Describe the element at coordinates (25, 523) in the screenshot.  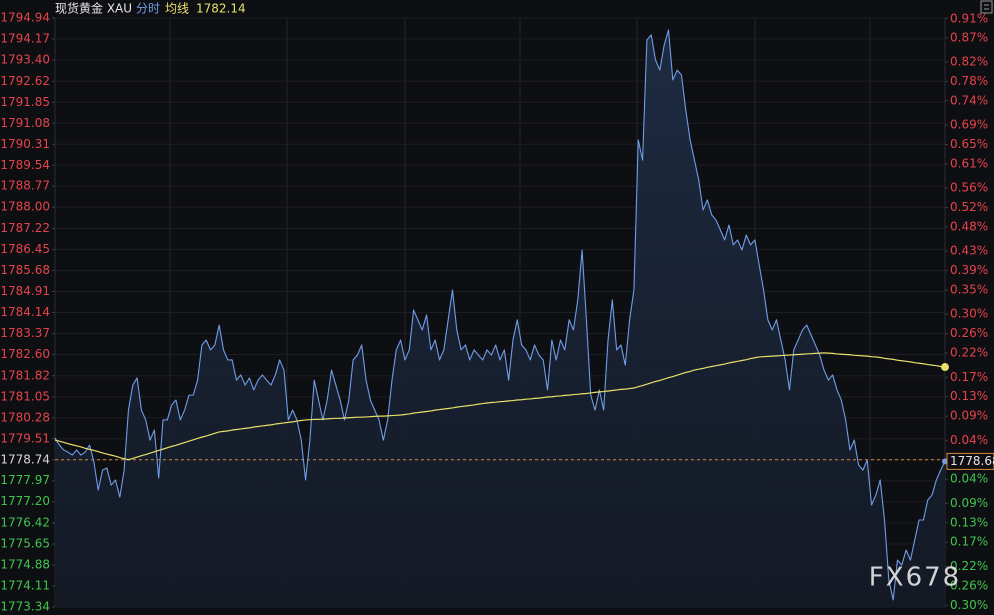
I see `y-tick-label: 1776.42` at that location.